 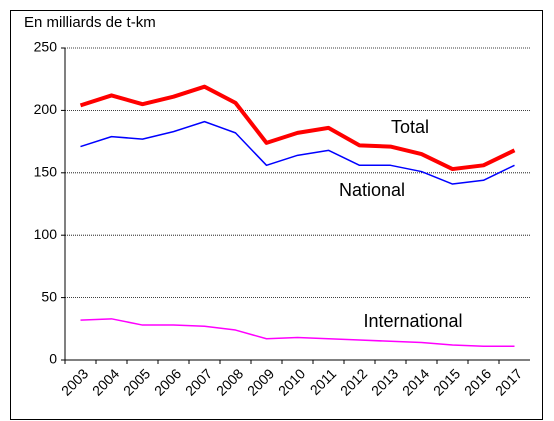 What do you see at coordinates (412, 321) in the screenshot?
I see `series-label: International` at bounding box center [412, 321].